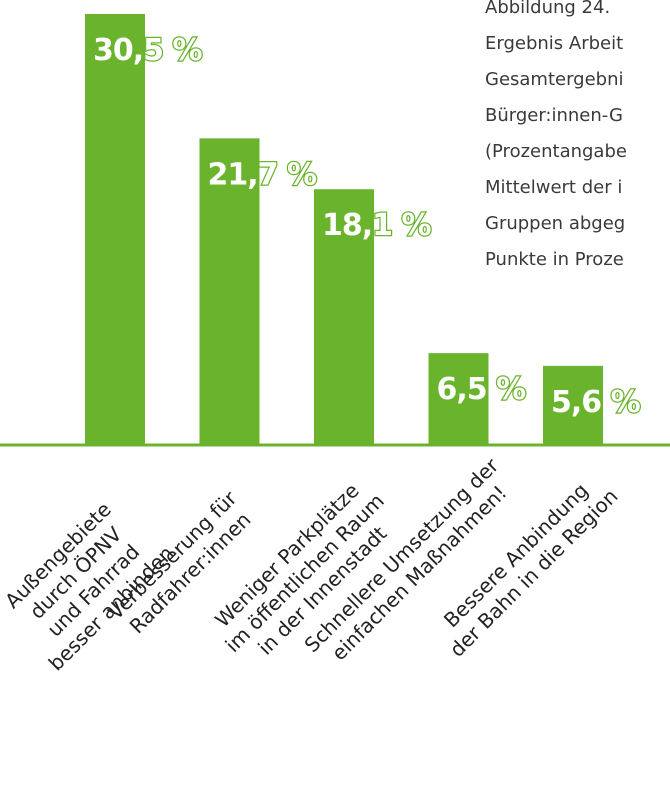 This screenshot has height=787, width=670. Describe the element at coordinates (482, 389) in the screenshot. I see `value-label: 6,5 %` at that location.